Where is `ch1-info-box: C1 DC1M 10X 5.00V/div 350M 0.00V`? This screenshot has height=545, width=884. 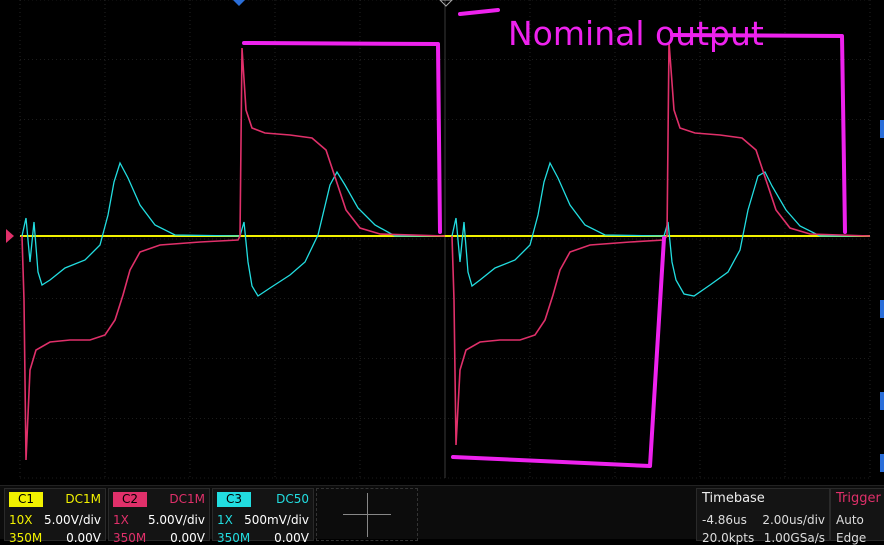 ch1-info-box: C1 DC1M 10X 5.00V/div 350M 0.00V is located at coordinates (55, 516).